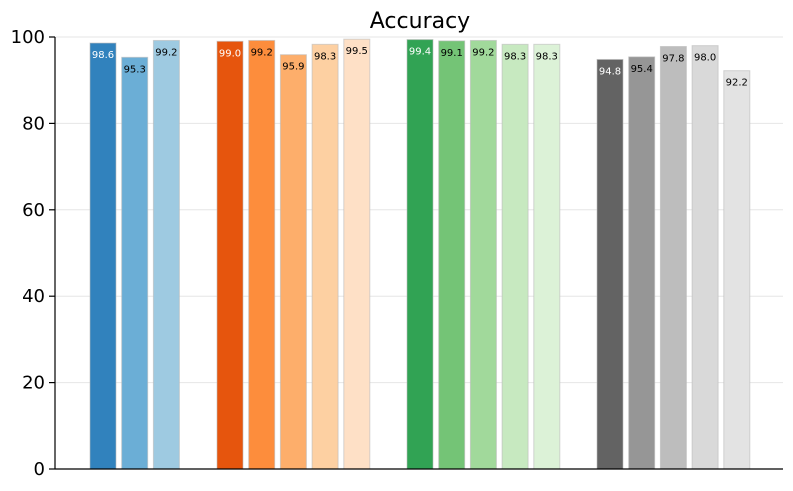  I want to click on bar-value-label: 99.0, so click(230, 53).